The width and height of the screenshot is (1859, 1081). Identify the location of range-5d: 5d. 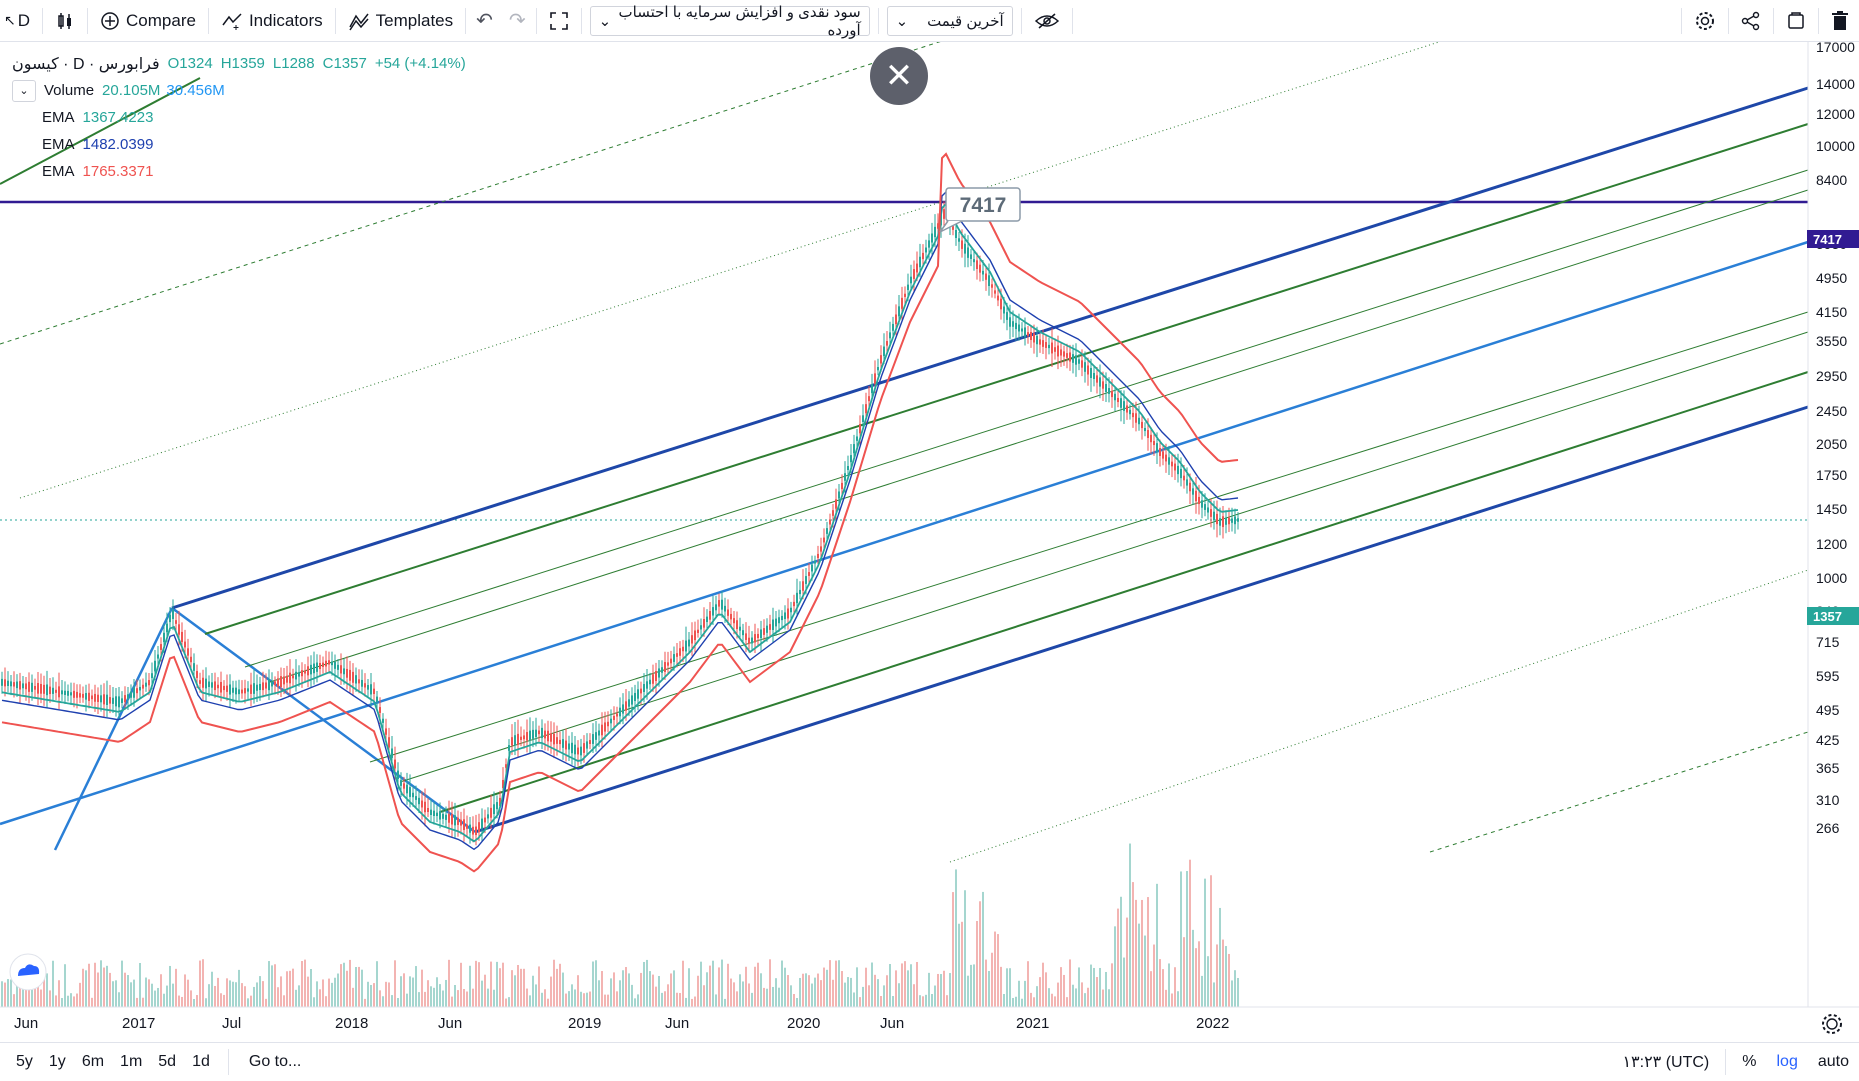
(167, 1061).